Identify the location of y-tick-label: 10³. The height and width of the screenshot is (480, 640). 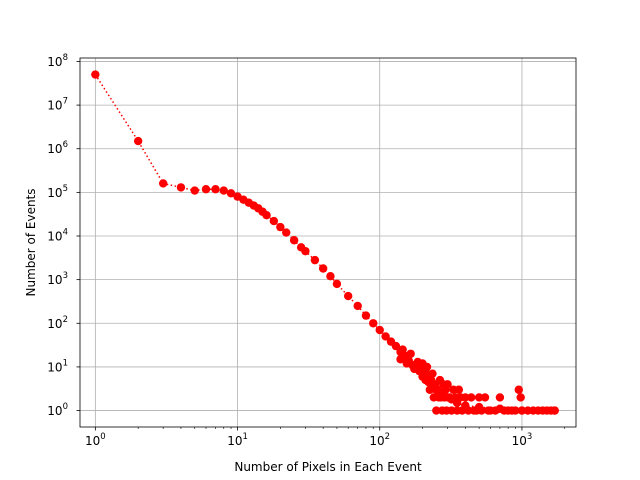
(57, 279).